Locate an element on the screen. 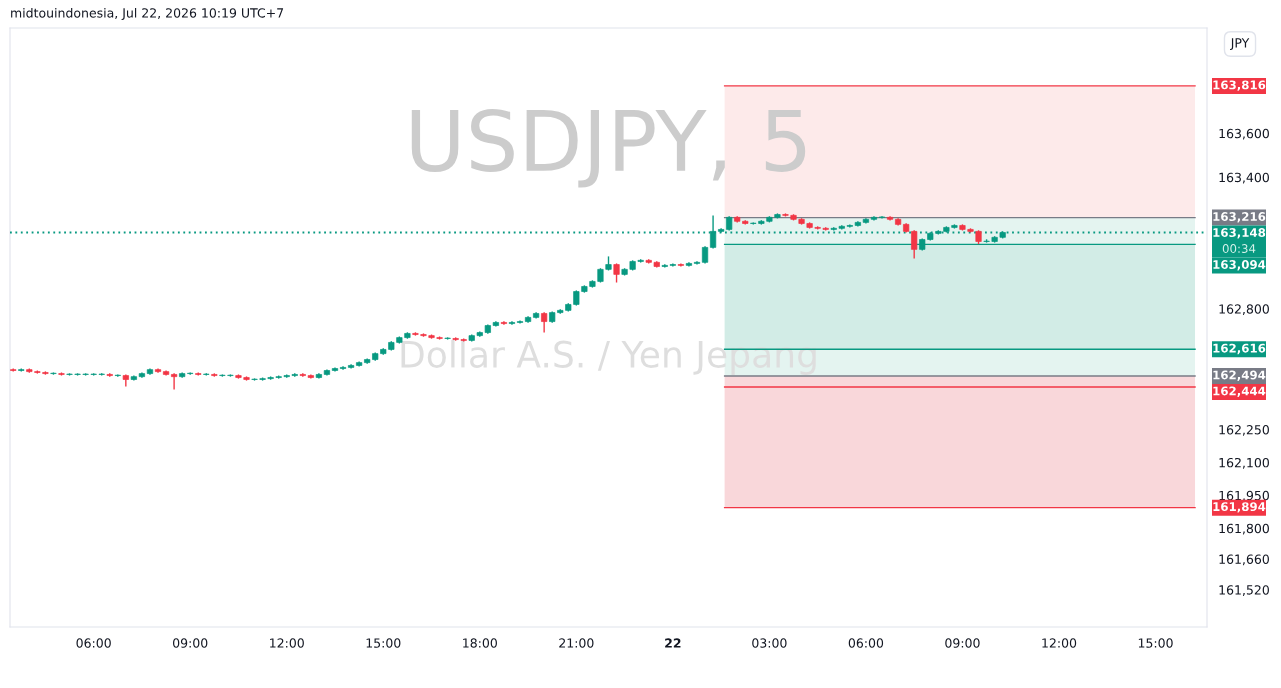  x-tick-label: 18:00 is located at coordinates (480, 643).